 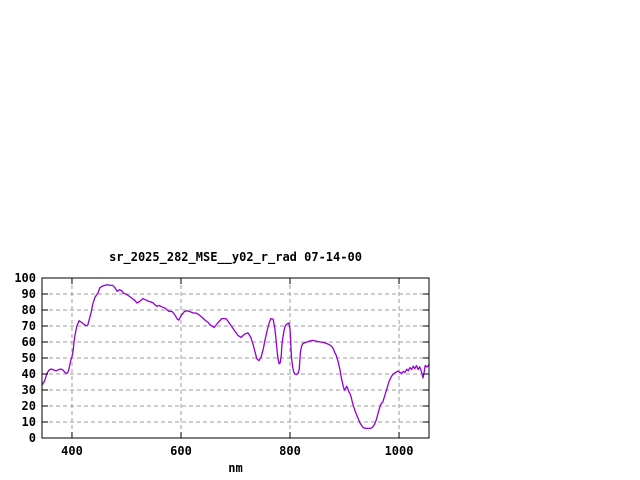 What do you see at coordinates (235, 257) in the screenshot?
I see `chart-title: sr_2025_282_MSE__y02_r_rad 07-14-00` at bounding box center [235, 257].